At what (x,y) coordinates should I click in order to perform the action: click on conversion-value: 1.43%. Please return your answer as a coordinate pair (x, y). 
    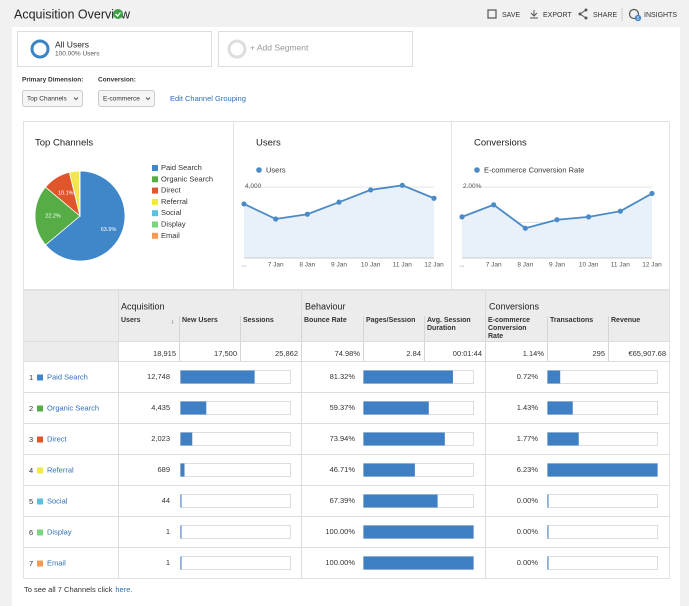
    Looking at the image, I should click on (528, 407).